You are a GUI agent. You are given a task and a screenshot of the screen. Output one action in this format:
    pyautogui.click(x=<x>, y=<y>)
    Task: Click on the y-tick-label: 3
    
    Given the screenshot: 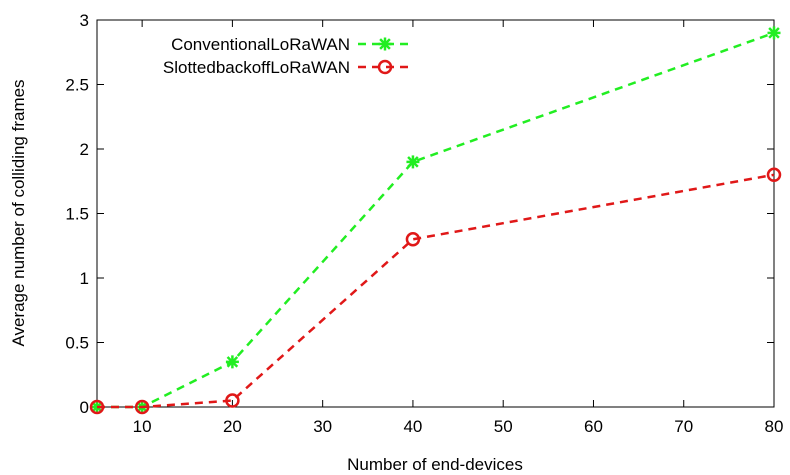 What is the action you would take?
    pyautogui.click(x=84, y=20)
    